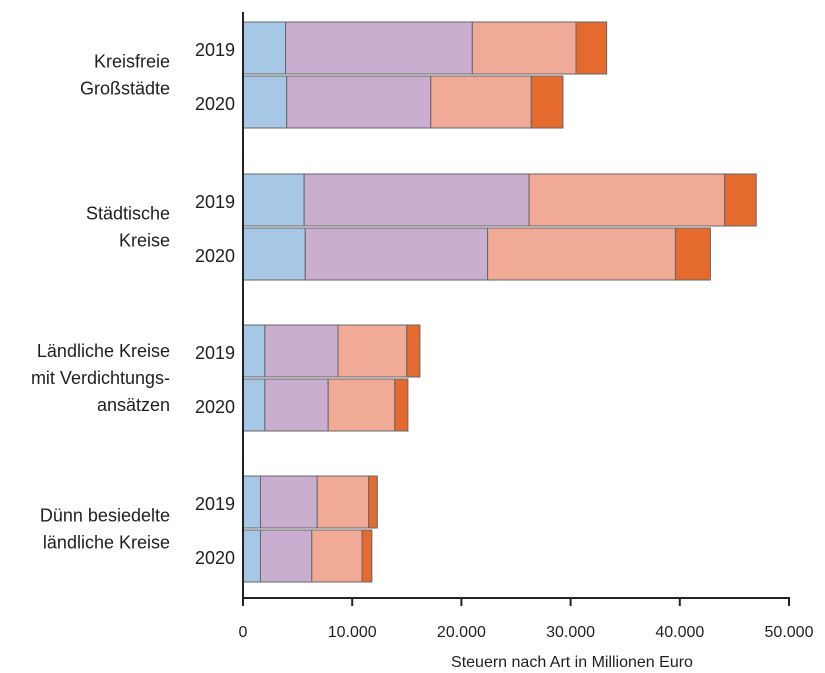  Describe the element at coordinates (254, 351) in the screenshot. I see `bar-segment-g3-y2019-s1` at that location.